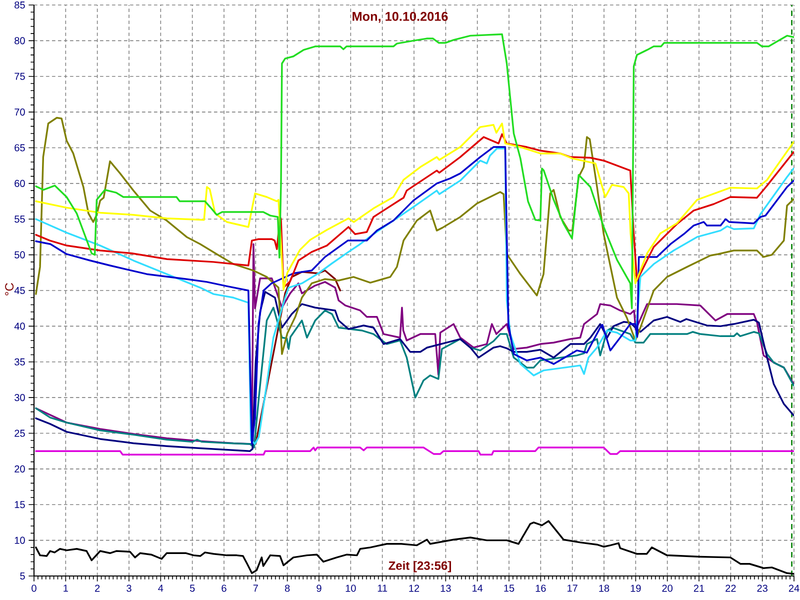 The image size is (800, 600). I want to click on y-tick-label: 65, so click(19, 148).